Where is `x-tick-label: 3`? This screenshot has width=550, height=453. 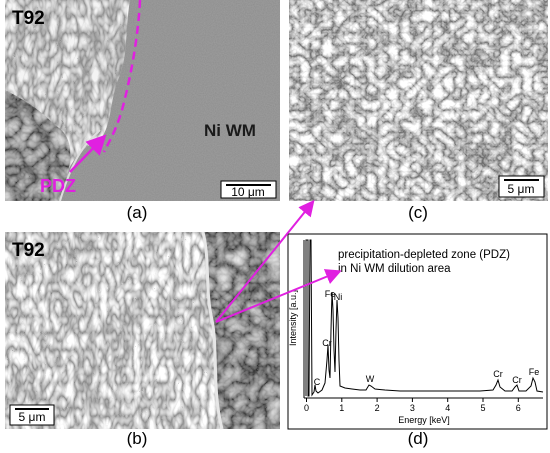 x-tick-label: 3 is located at coordinates (412, 408).